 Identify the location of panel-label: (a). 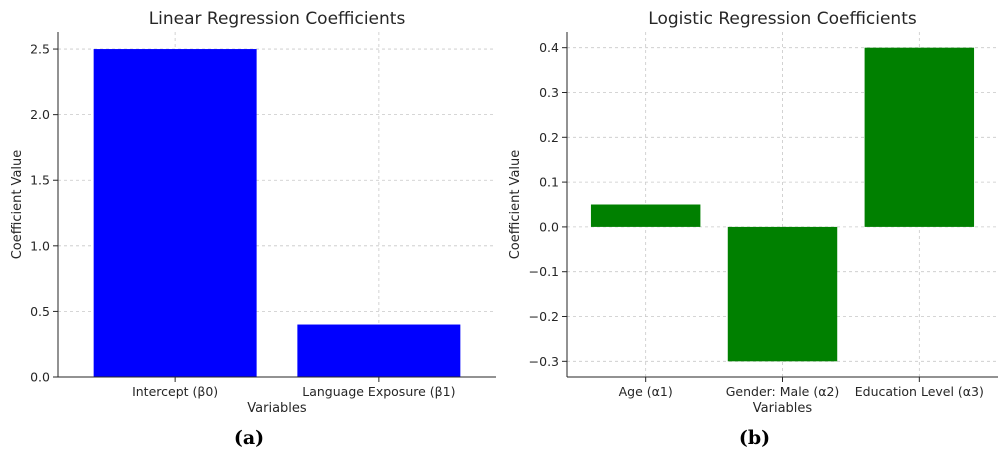
(249, 438).